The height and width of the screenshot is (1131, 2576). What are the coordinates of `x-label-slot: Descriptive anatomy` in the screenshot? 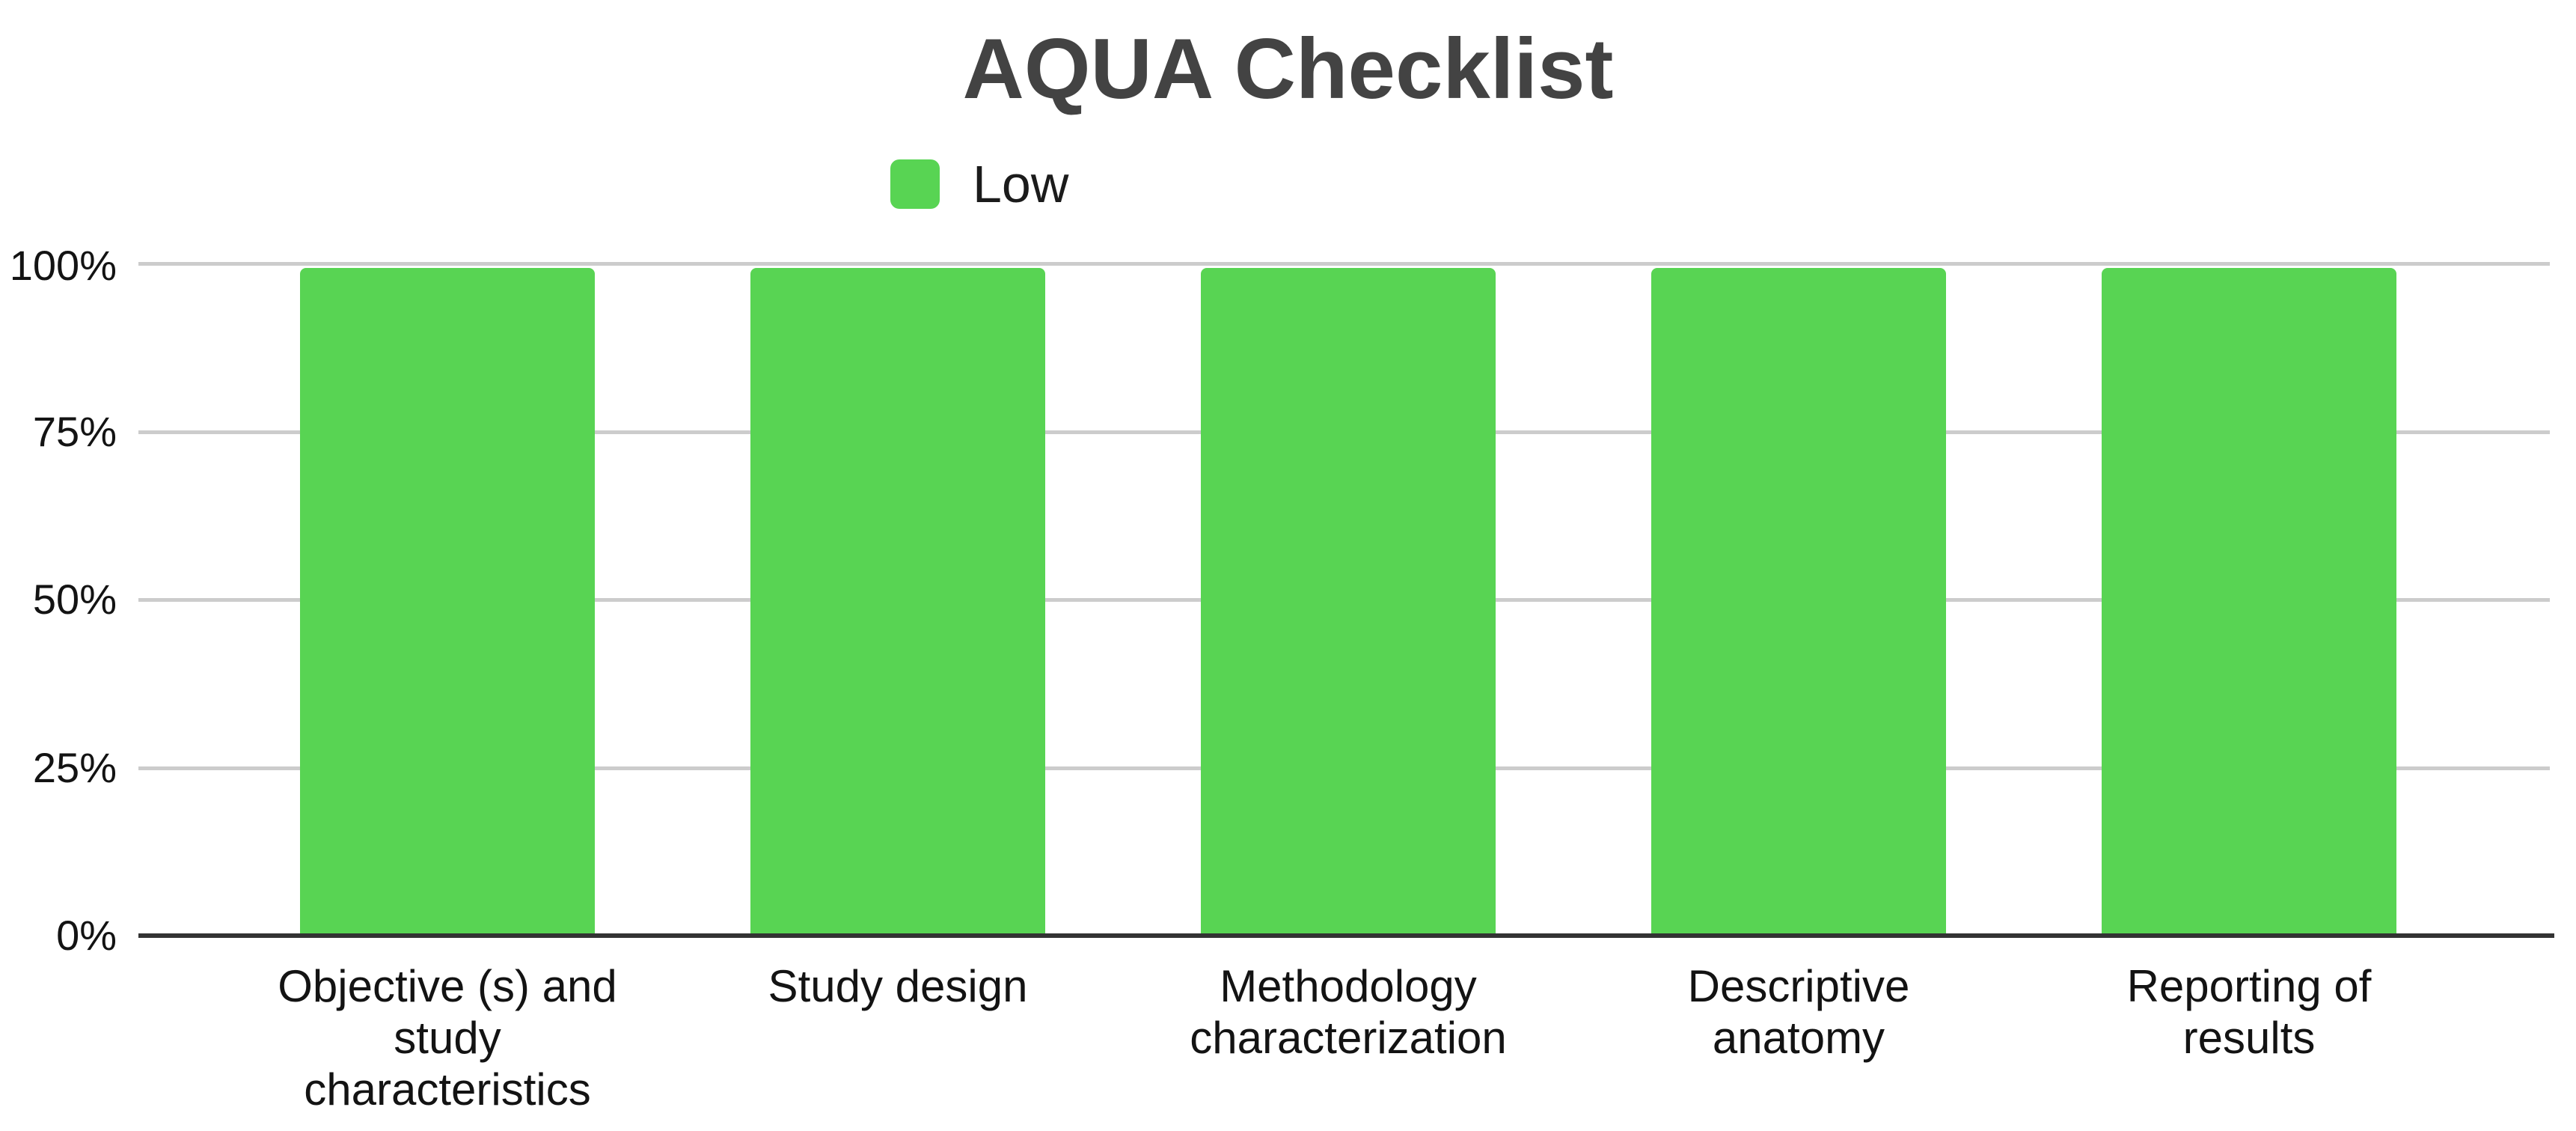 It's located at (1799, 1037).